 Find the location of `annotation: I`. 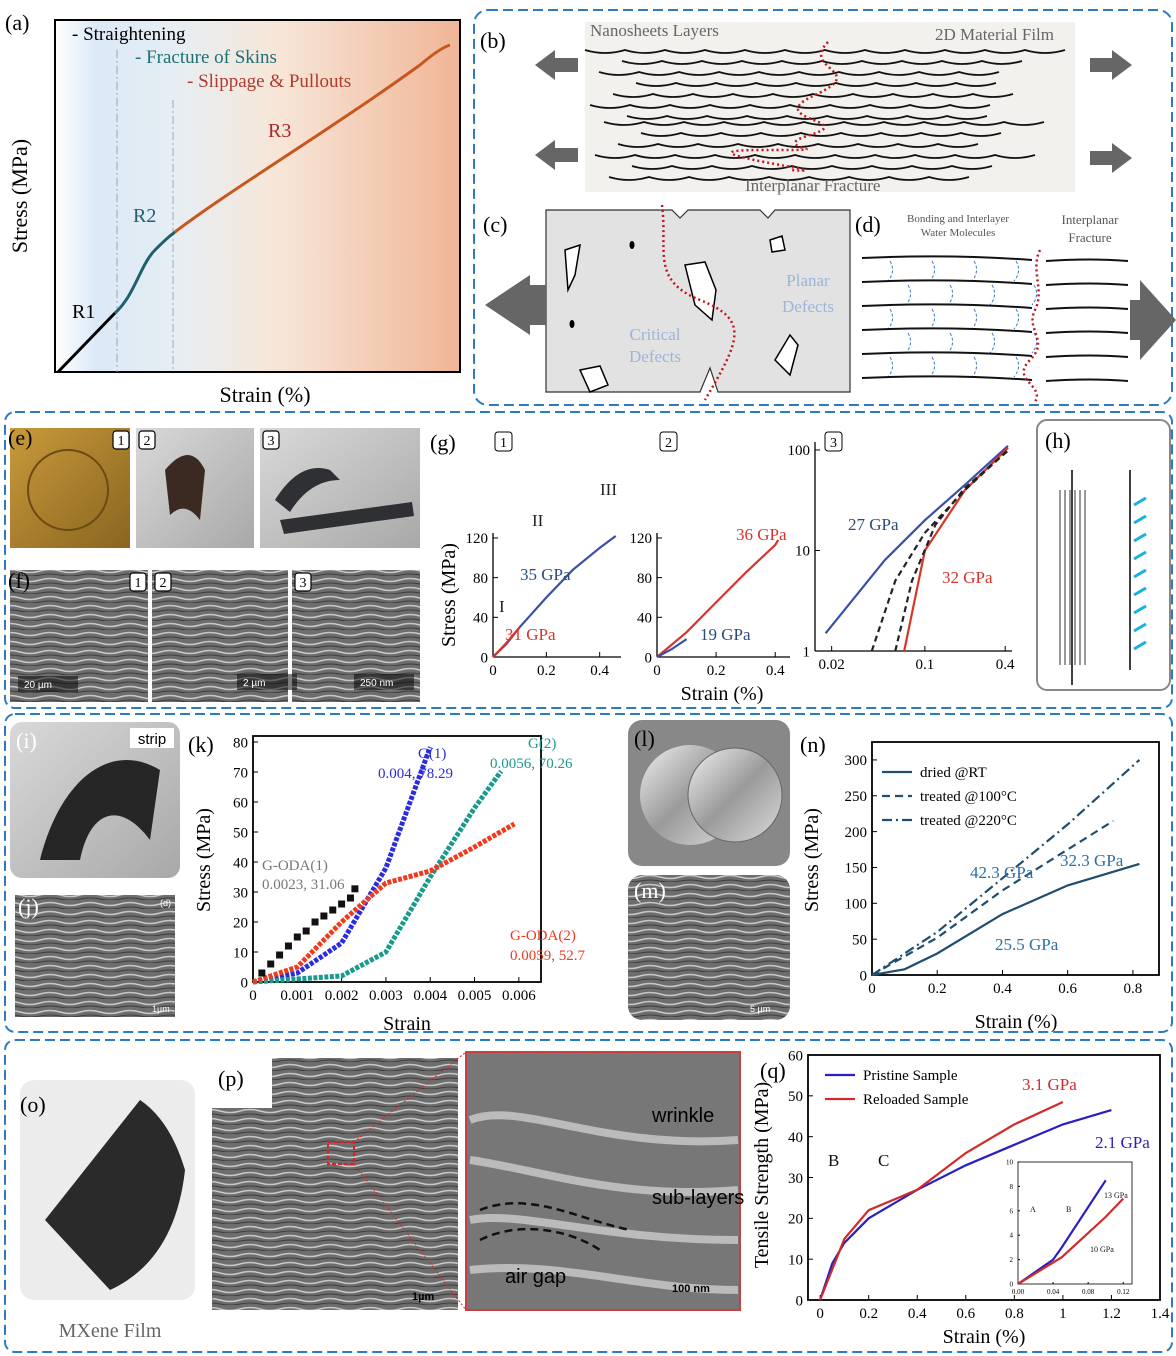

annotation: I is located at coordinates (502, 606).